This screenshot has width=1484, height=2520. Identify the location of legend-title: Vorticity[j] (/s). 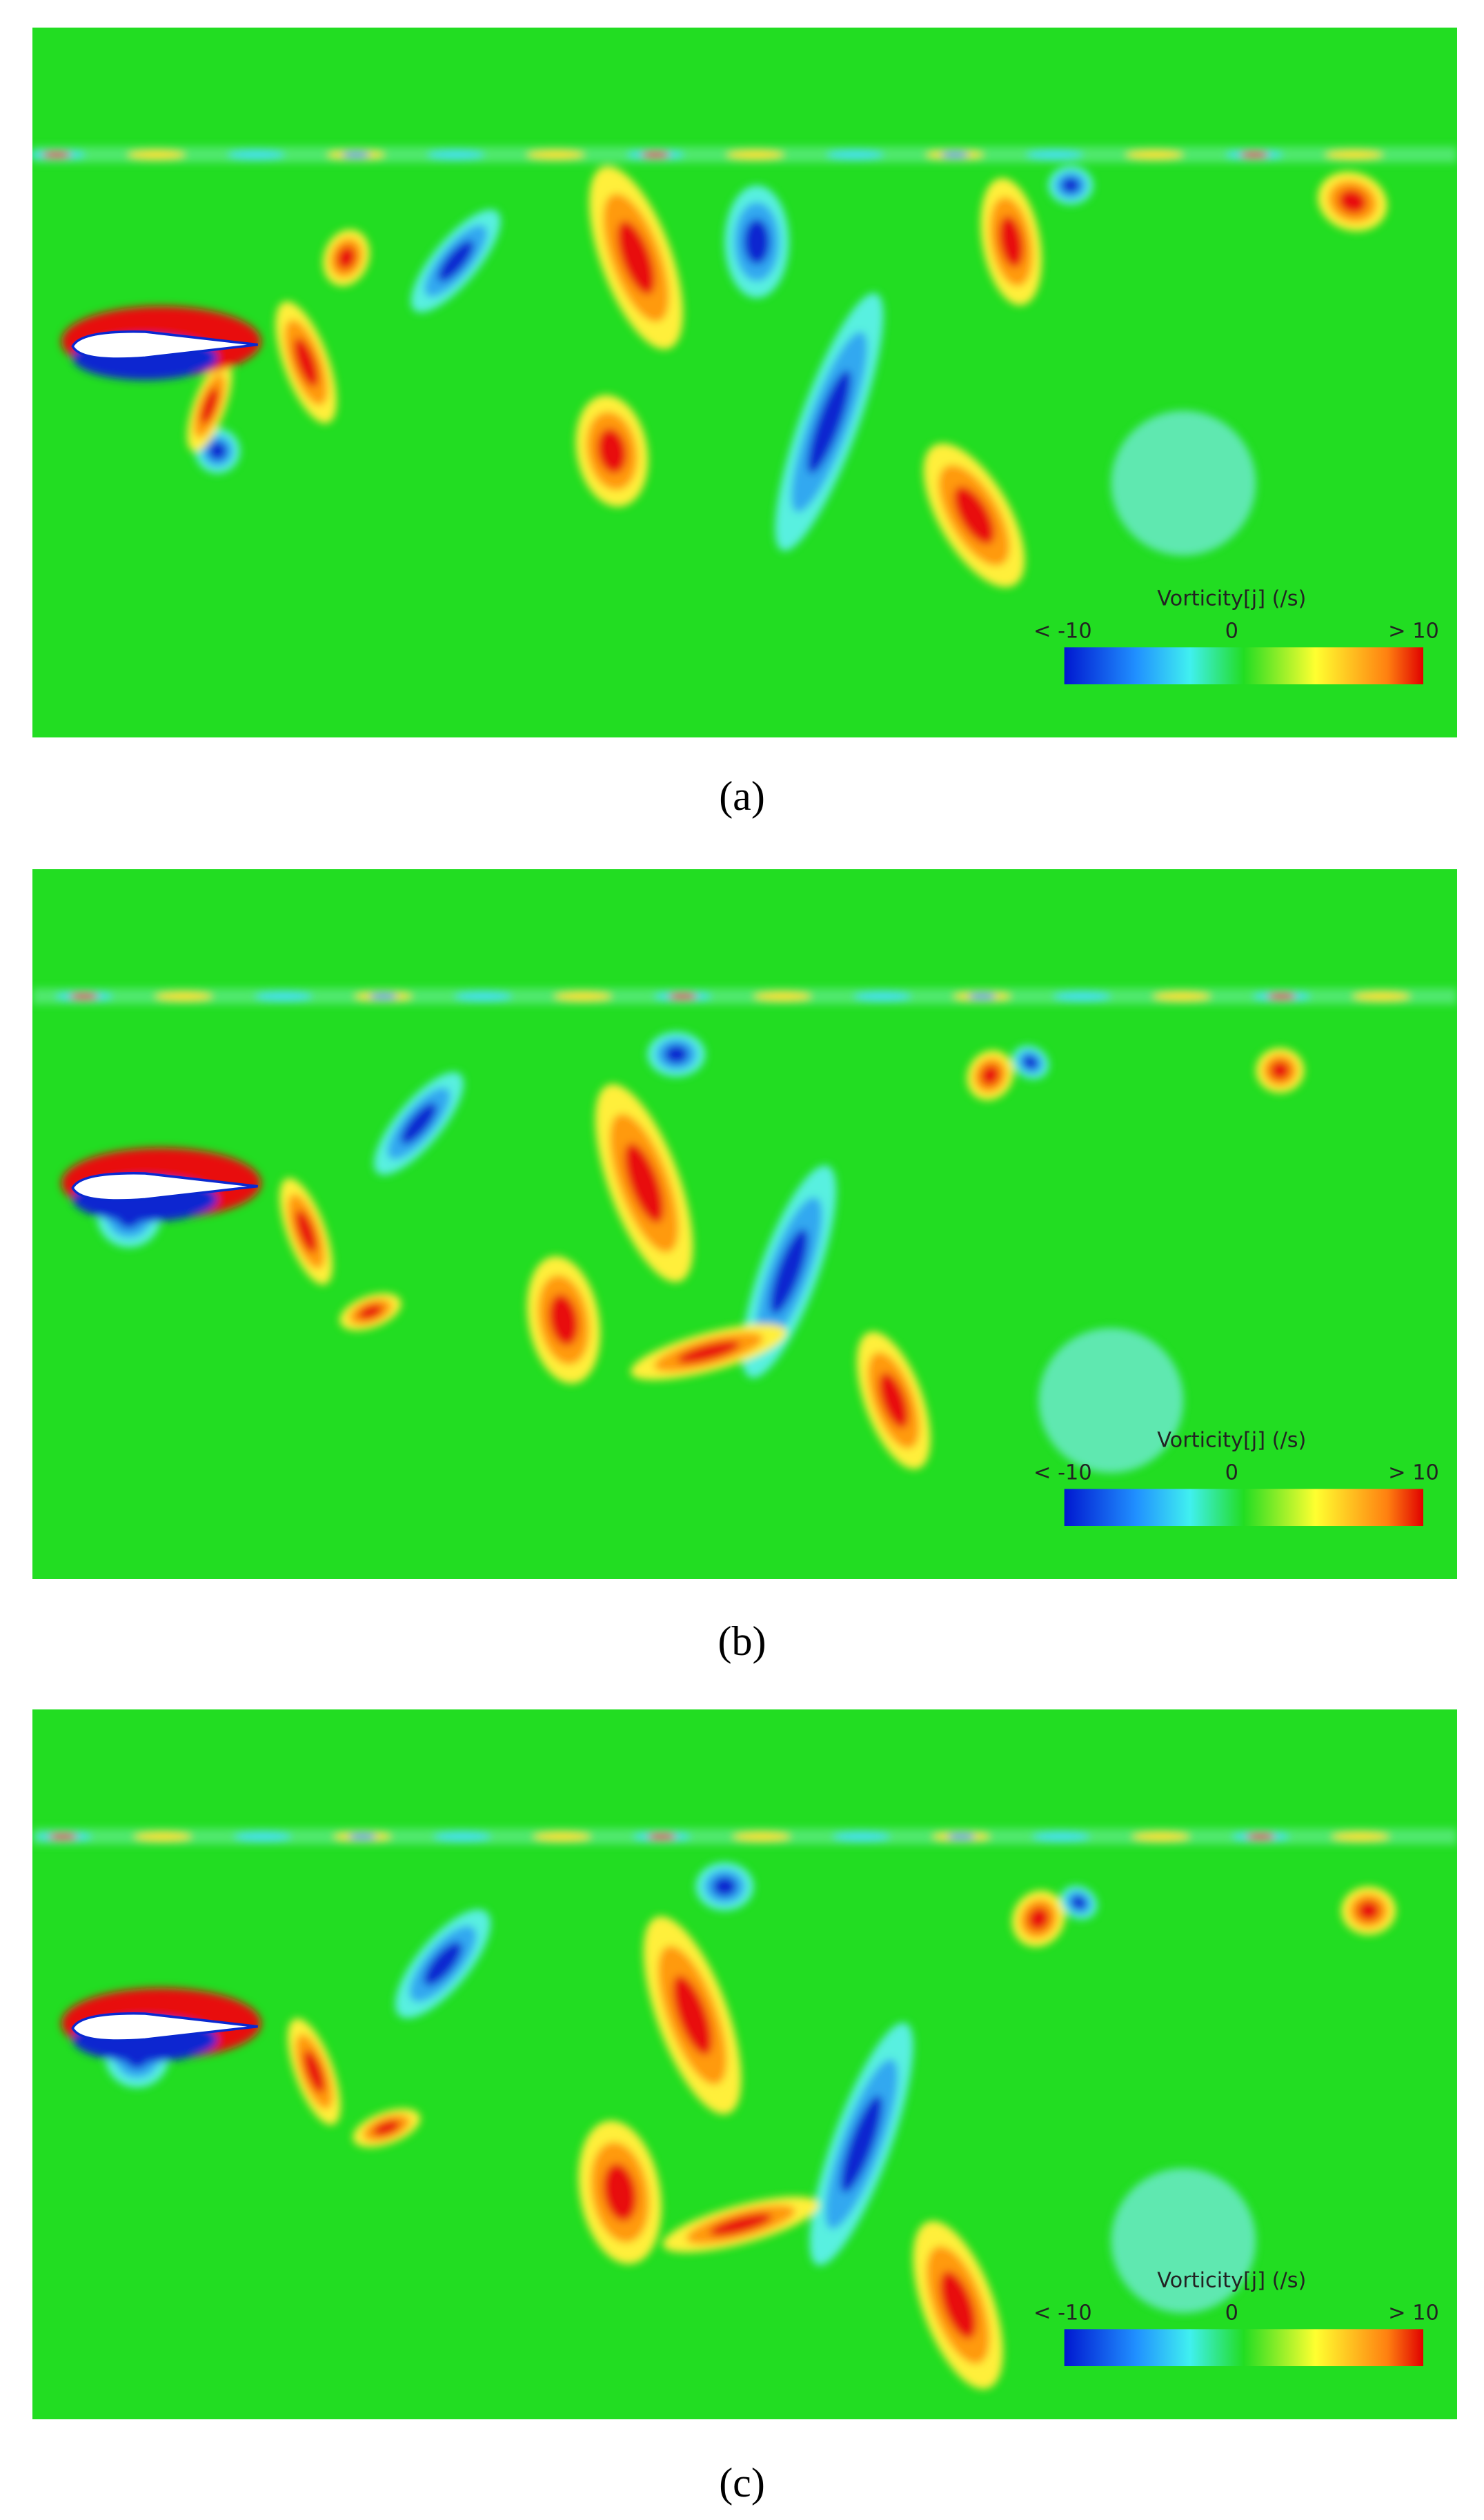
(1231, 1441).